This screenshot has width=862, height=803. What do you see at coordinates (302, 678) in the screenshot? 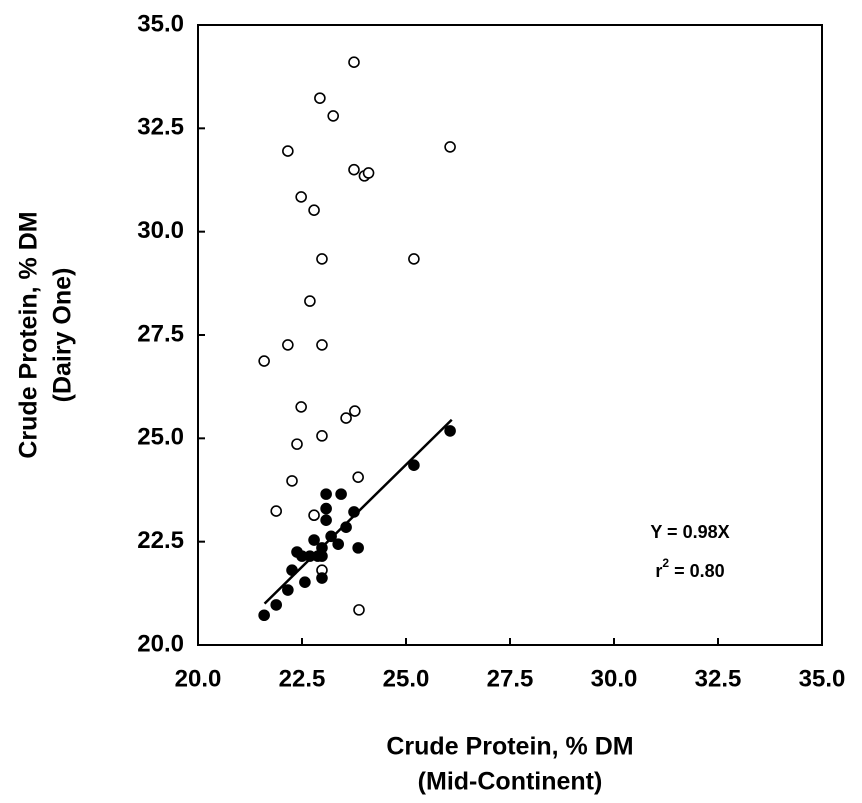
I see `x-tick-label: 22.5` at bounding box center [302, 678].